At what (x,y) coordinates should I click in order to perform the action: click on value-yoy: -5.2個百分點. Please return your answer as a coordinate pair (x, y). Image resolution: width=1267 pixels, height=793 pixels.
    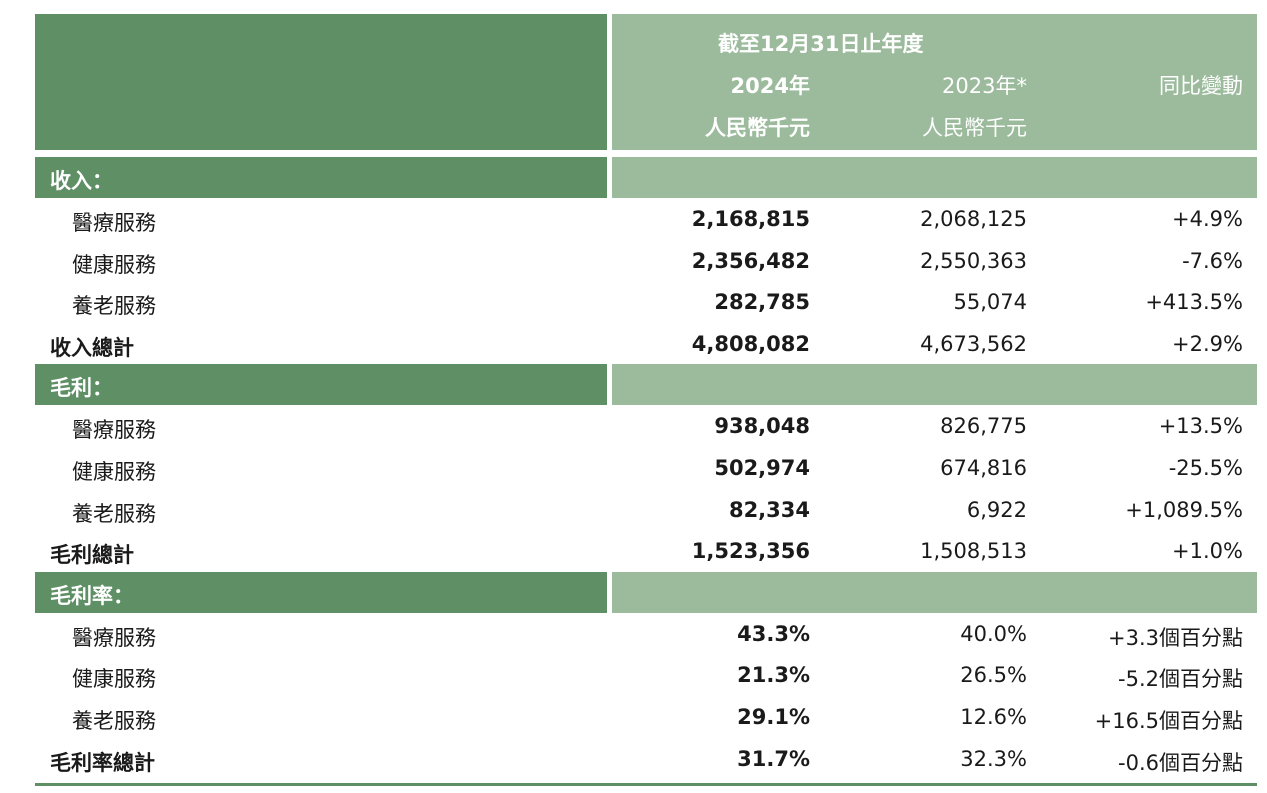
    Looking at the image, I should click on (1180, 679).